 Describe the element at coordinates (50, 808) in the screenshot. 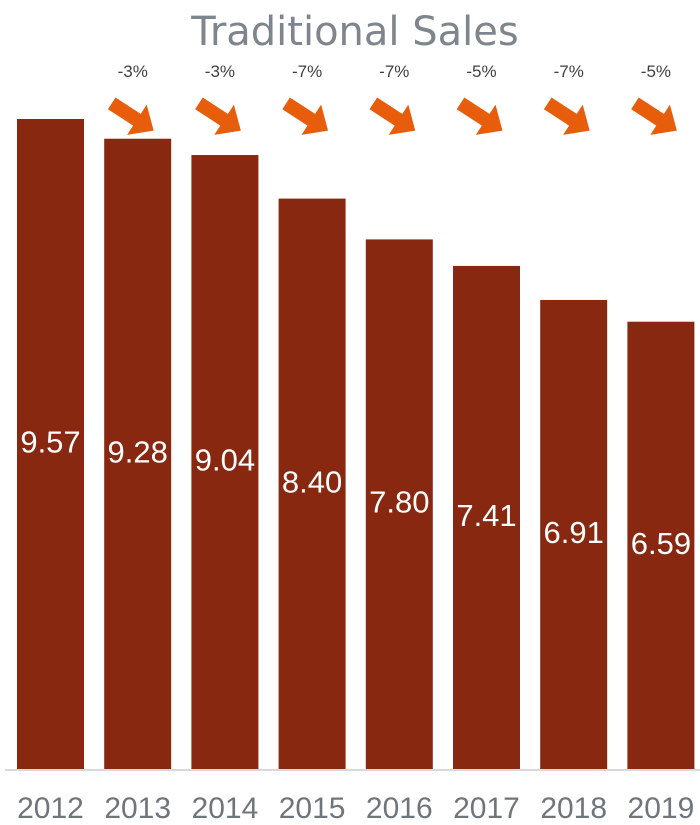

I see `category-label-2012: 2012` at that location.